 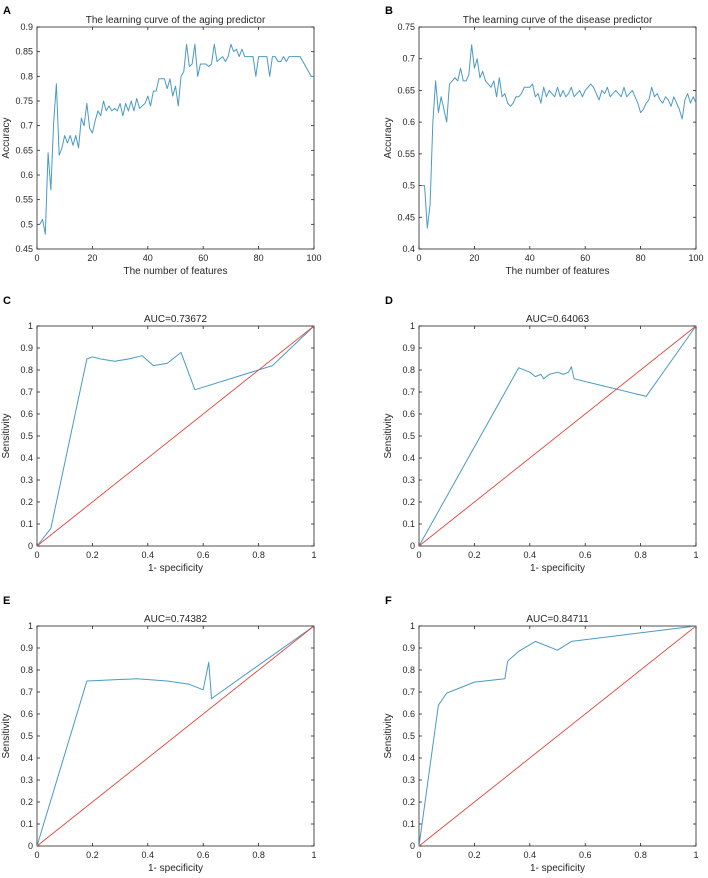 I want to click on y-tick-label: 0.85, so click(x=24, y=52).